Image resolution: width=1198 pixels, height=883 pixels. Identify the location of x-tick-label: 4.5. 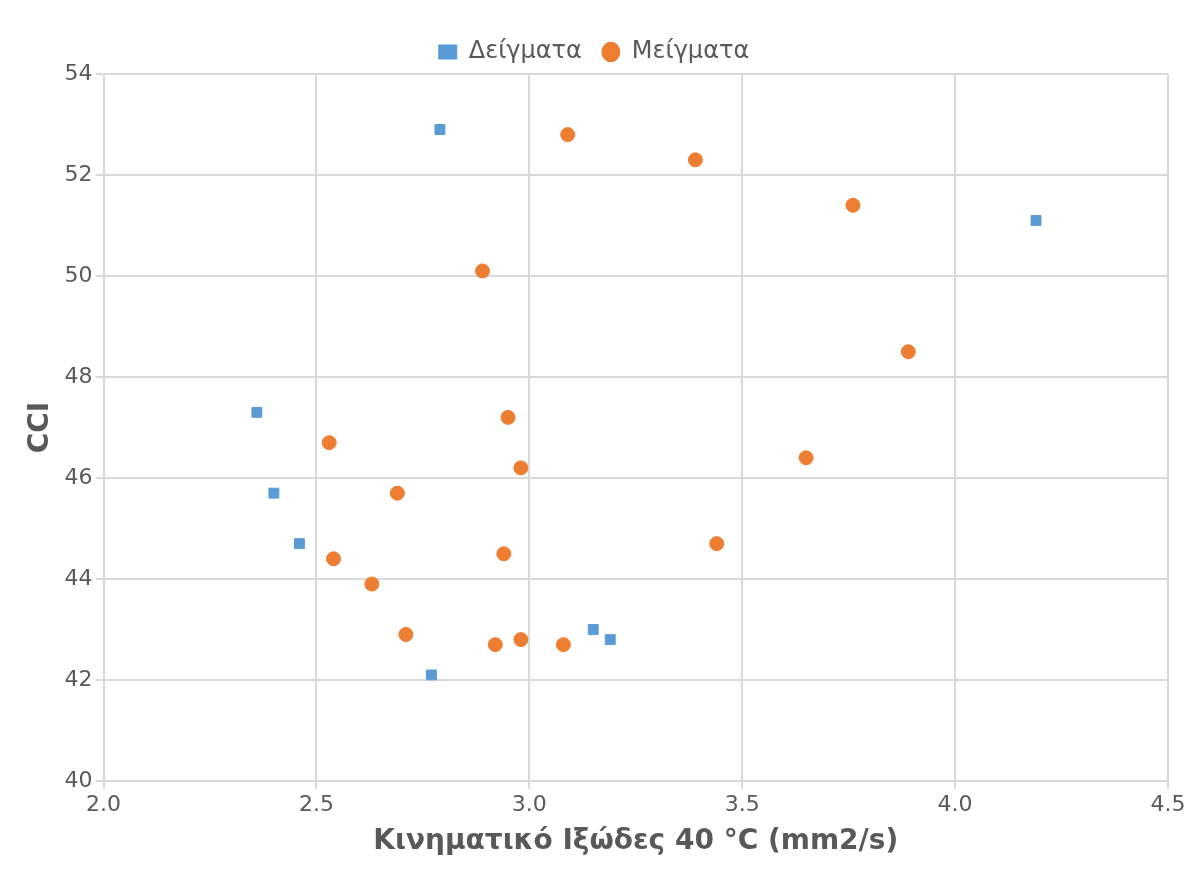
(1168, 803).